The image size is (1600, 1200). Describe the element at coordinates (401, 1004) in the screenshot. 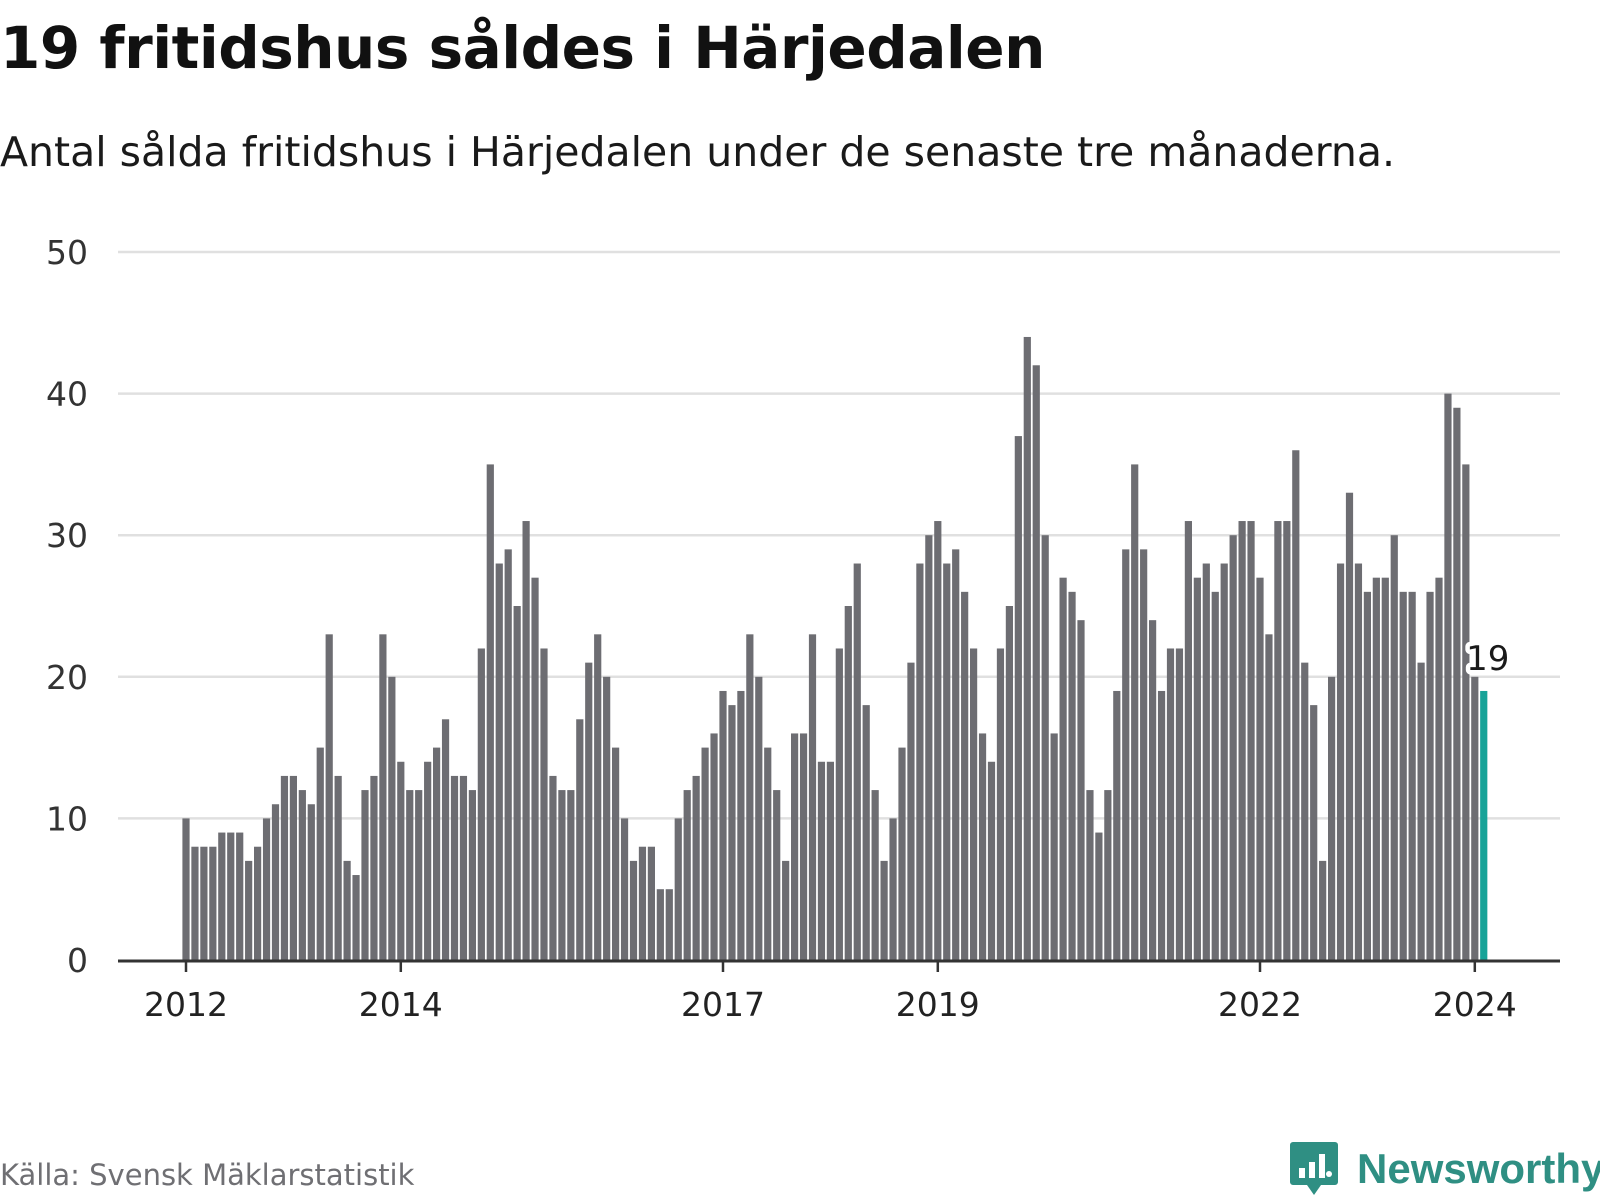

I see `x-tick-label-2014: 2014` at that location.